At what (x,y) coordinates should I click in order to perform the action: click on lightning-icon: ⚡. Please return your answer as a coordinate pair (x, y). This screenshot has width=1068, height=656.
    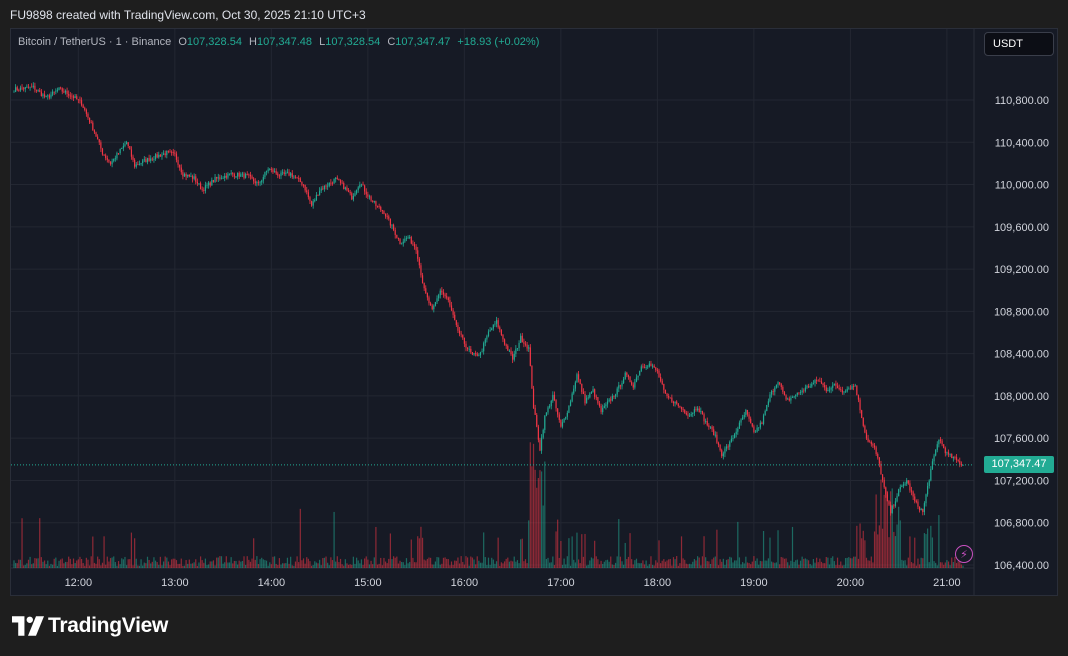
    Looking at the image, I should click on (964, 554).